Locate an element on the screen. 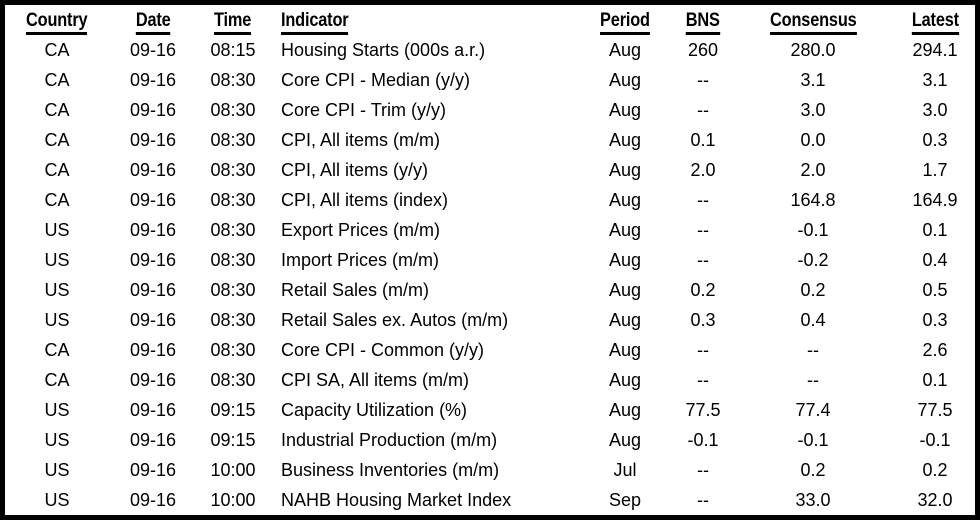 This screenshot has width=980, height=520. cell-indicator: Business Inventories (m/m) is located at coordinates (390, 470).